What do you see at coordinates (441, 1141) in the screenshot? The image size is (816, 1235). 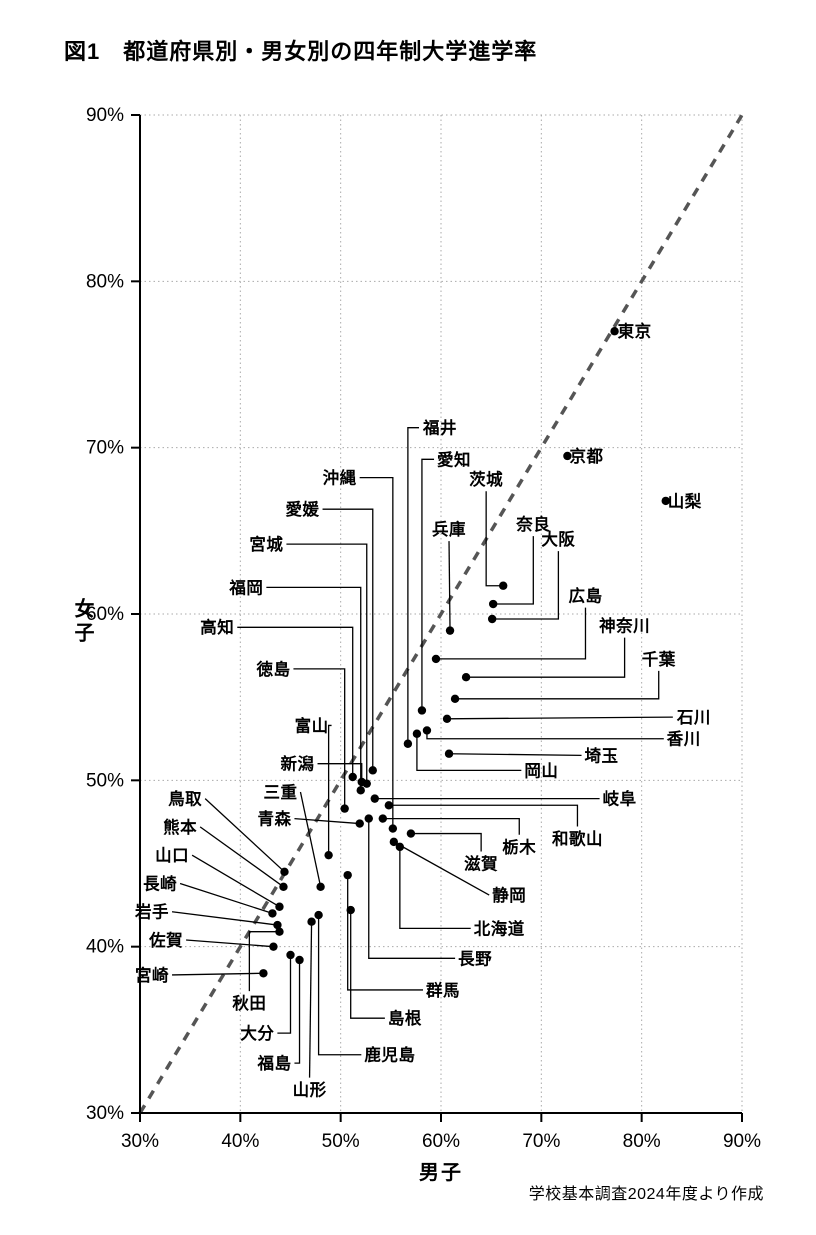 I see `x-tick-label: 60%` at bounding box center [441, 1141].